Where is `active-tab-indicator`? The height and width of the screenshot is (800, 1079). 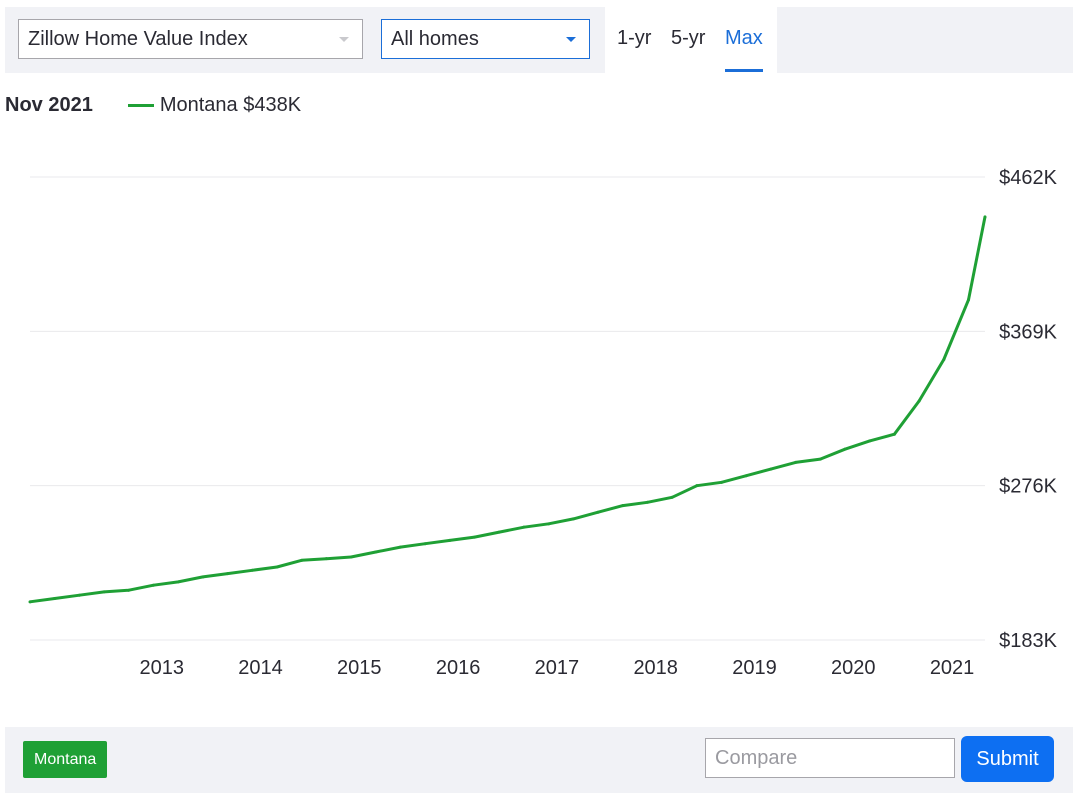
active-tab-indicator is located at coordinates (744, 70).